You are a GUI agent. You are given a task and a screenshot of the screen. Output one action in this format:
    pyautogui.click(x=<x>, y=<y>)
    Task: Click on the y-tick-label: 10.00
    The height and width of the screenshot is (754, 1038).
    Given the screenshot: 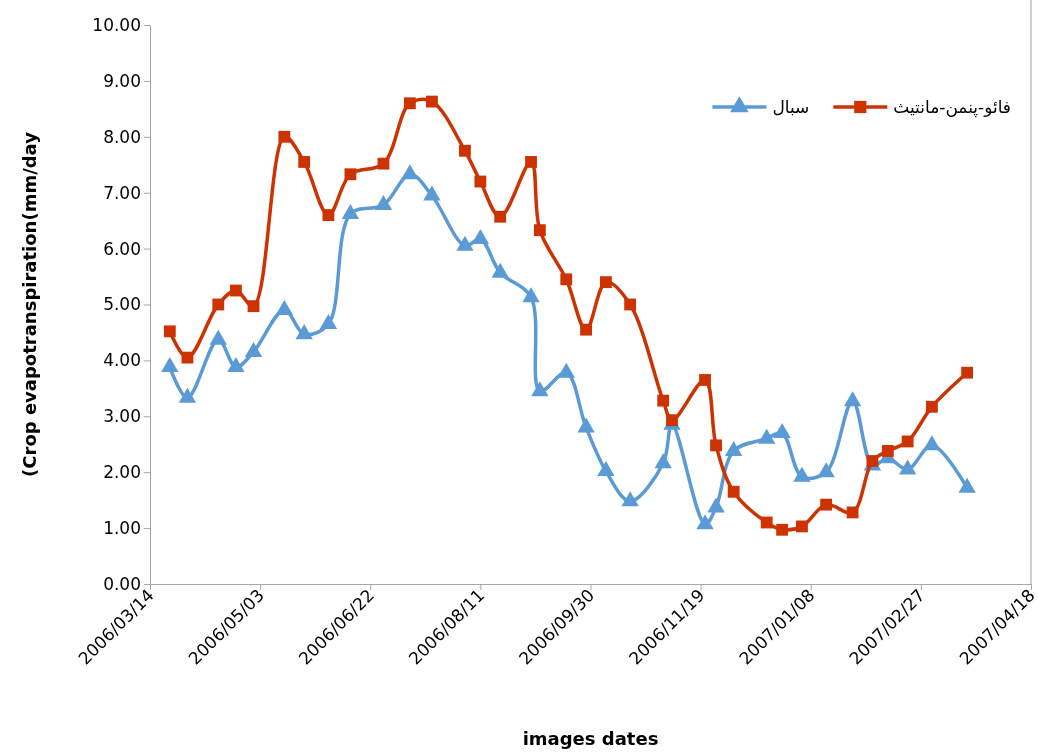 What is the action you would take?
    pyautogui.click(x=116, y=24)
    